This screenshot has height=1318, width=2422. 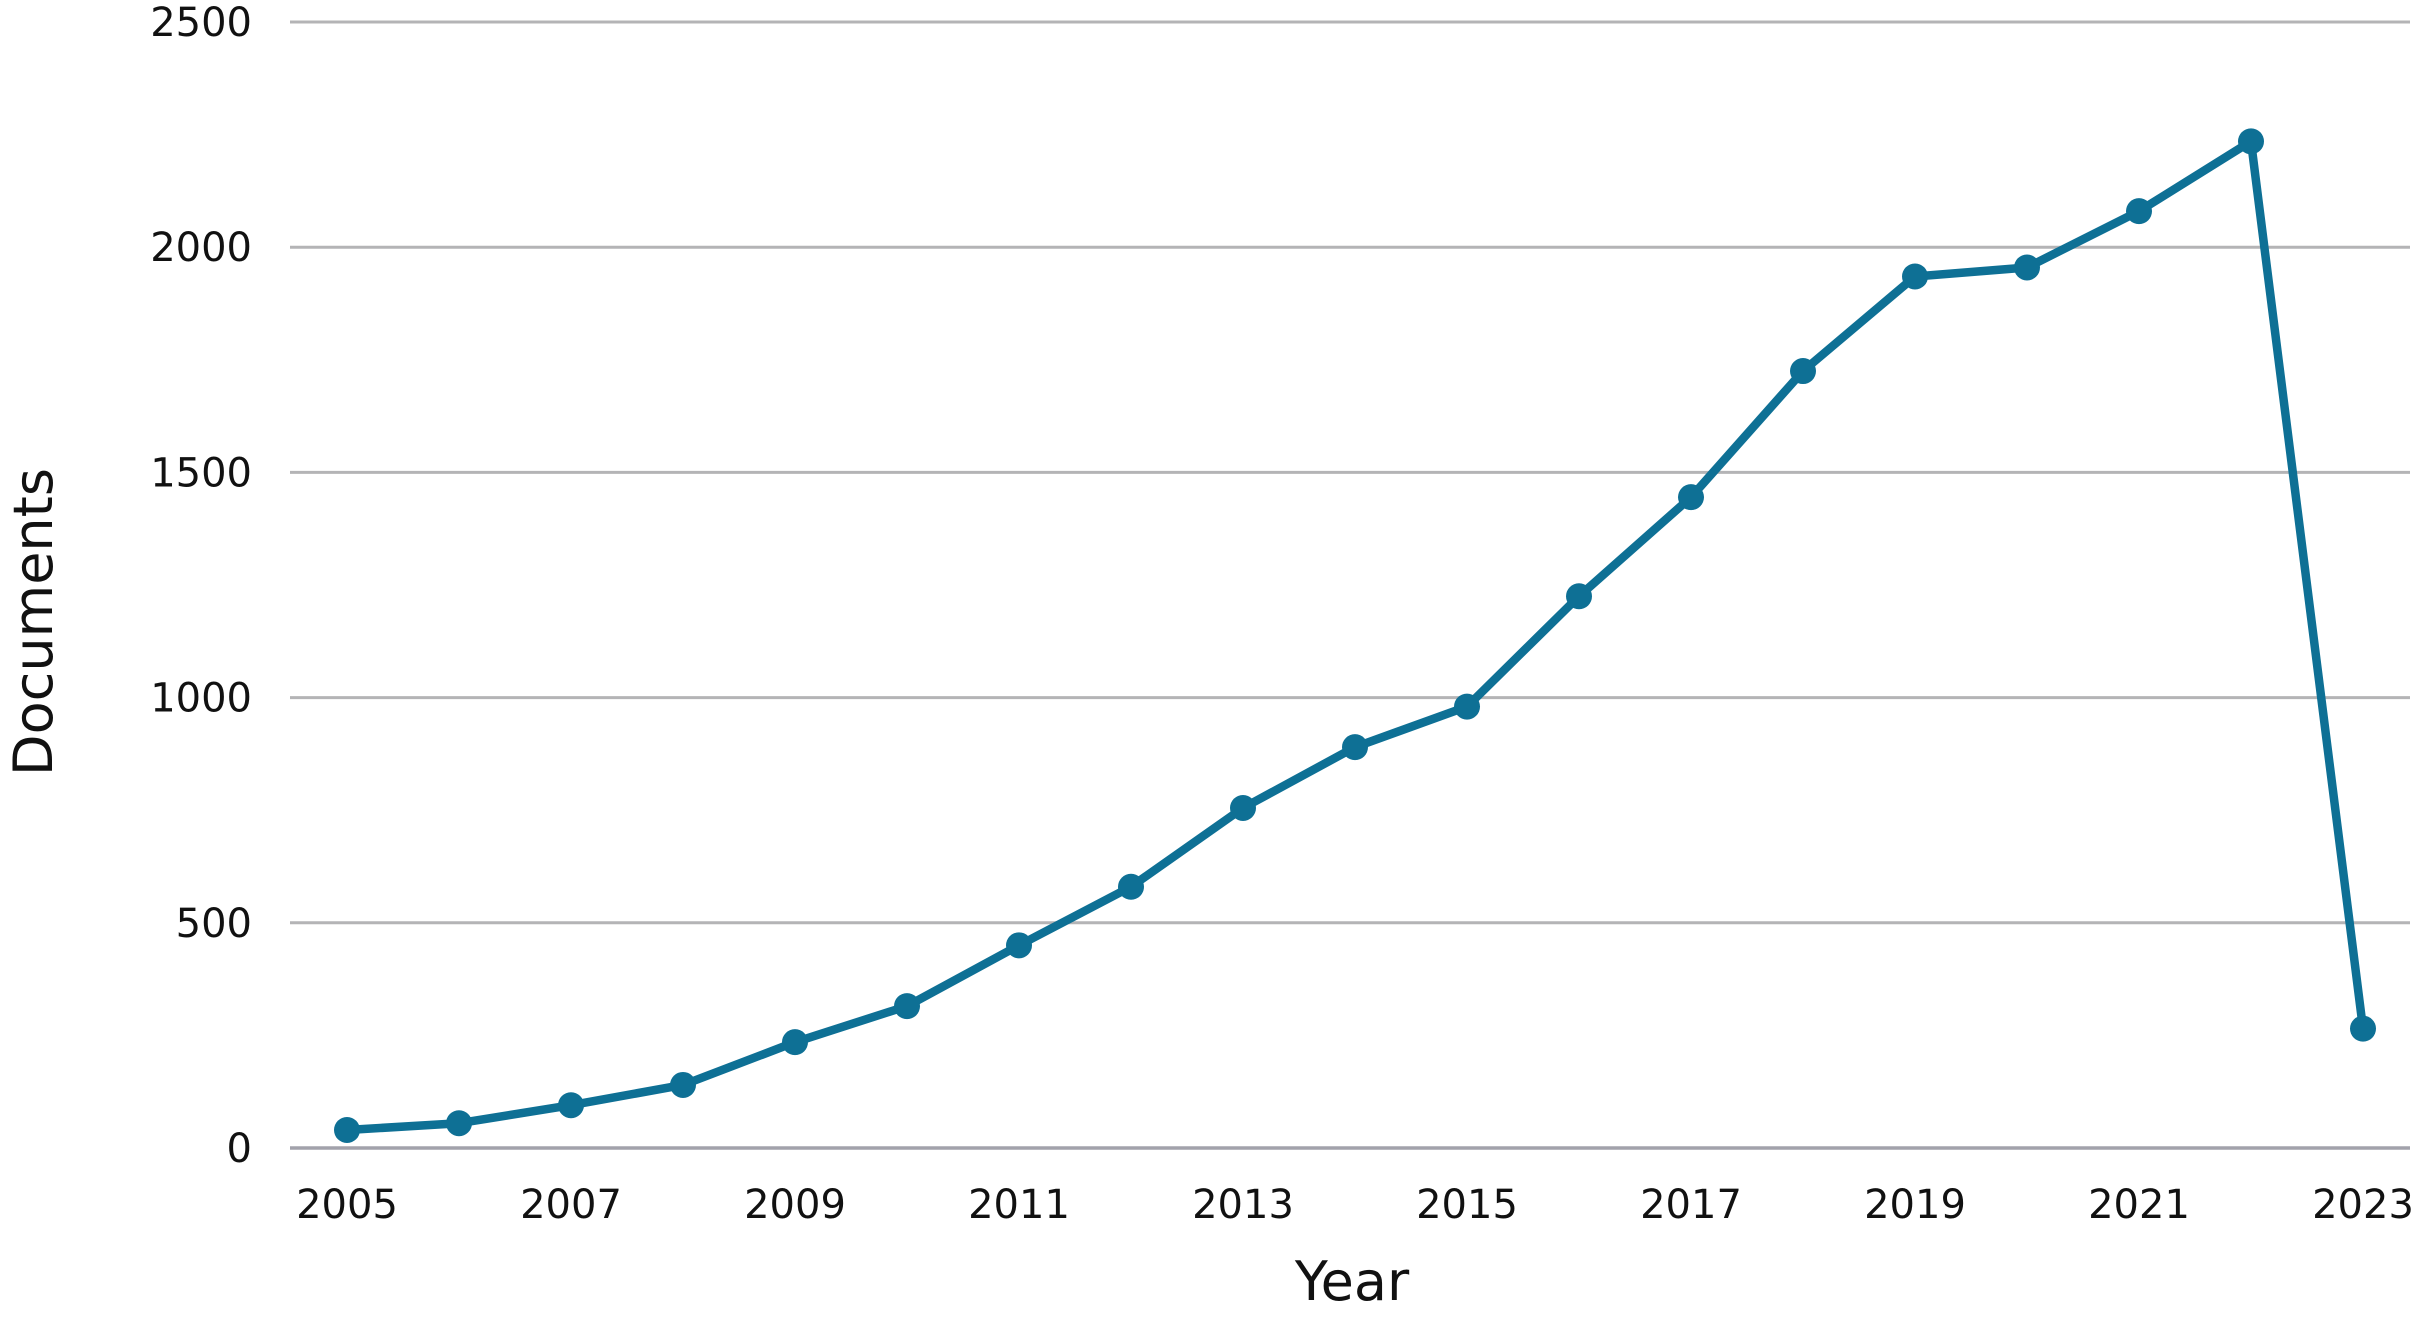 What do you see at coordinates (571, 1205) in the screenshot?
I see `x-tick-label: 2007` at bounding box center [571, 1205].